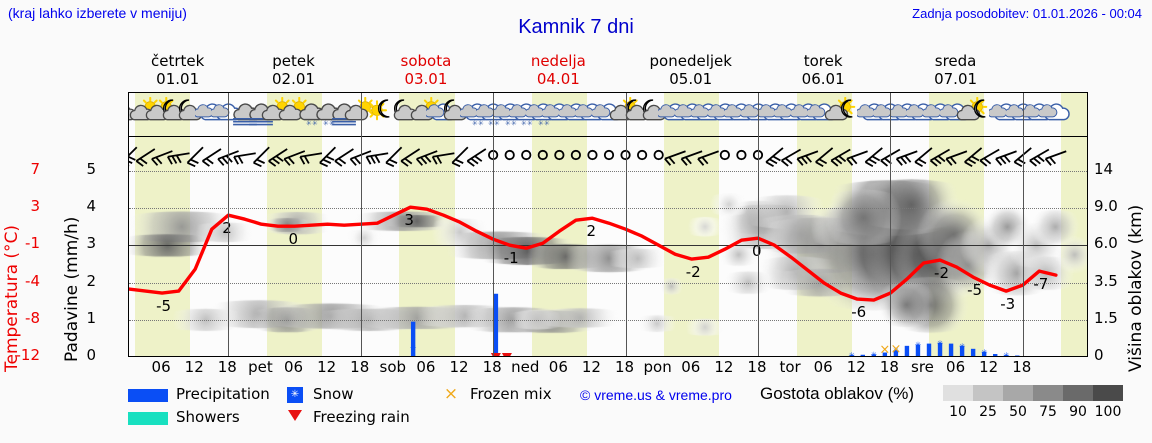  What do you see at coordinates (91, 280) in the screenshot?
I see `precipitation-tick: 2` at bounding box center [91, 280].